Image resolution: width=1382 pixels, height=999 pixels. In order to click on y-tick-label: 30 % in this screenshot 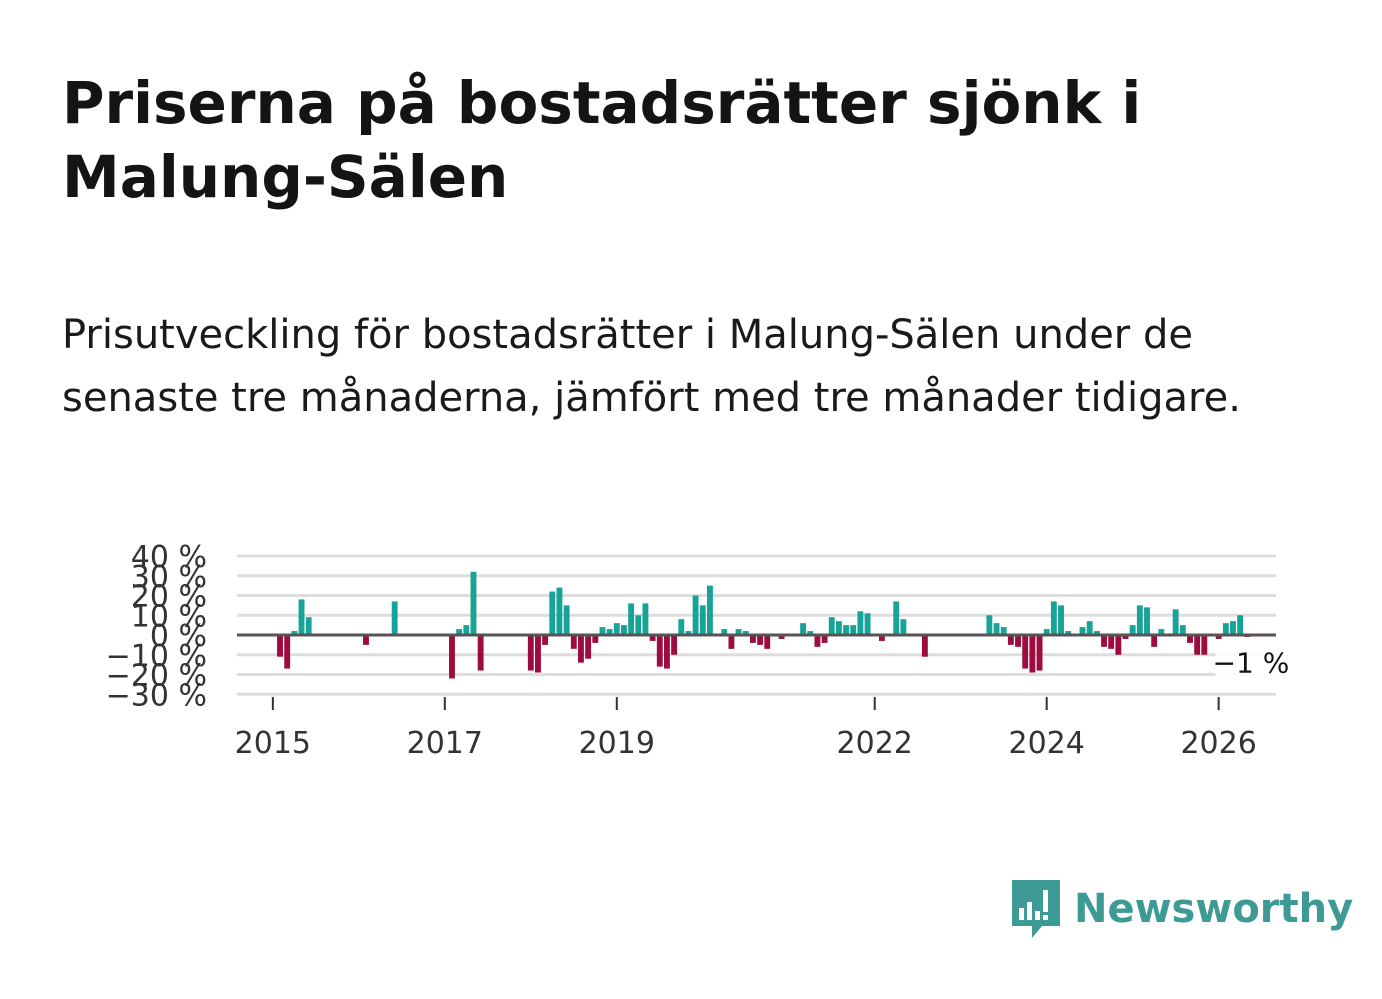, I will do `click(169, 577)`.